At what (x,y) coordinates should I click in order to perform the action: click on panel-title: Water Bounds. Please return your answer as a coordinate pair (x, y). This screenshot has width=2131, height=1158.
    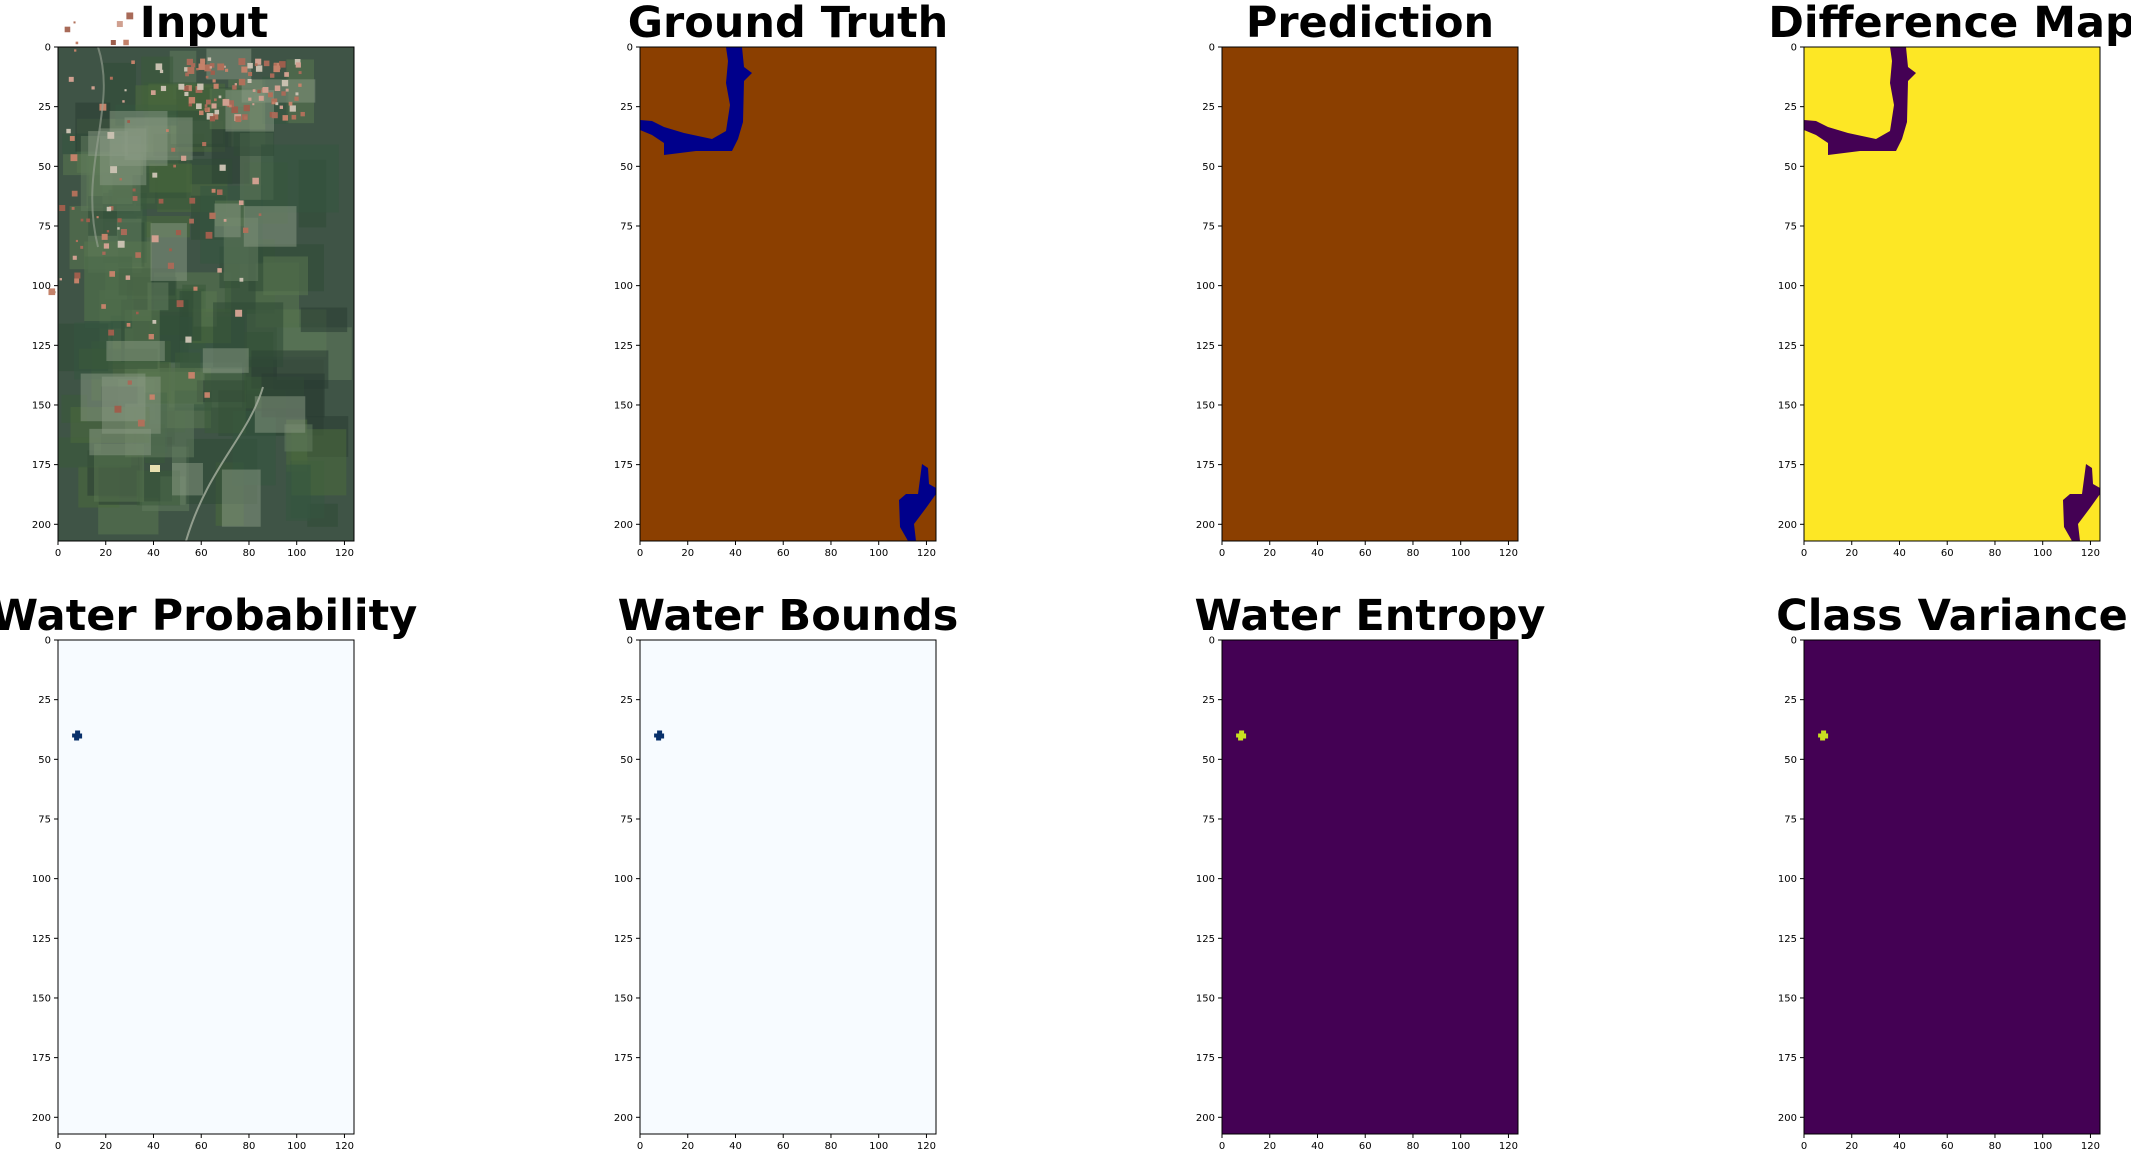
    Looking at the image, I should click on (788, 616).